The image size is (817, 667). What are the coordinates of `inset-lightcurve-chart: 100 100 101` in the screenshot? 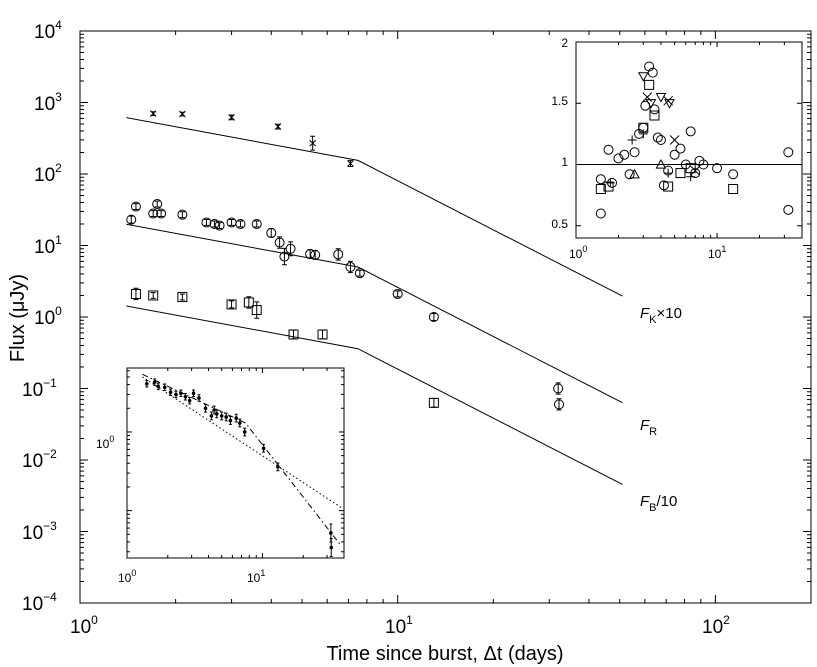 It's located at (220, 476).